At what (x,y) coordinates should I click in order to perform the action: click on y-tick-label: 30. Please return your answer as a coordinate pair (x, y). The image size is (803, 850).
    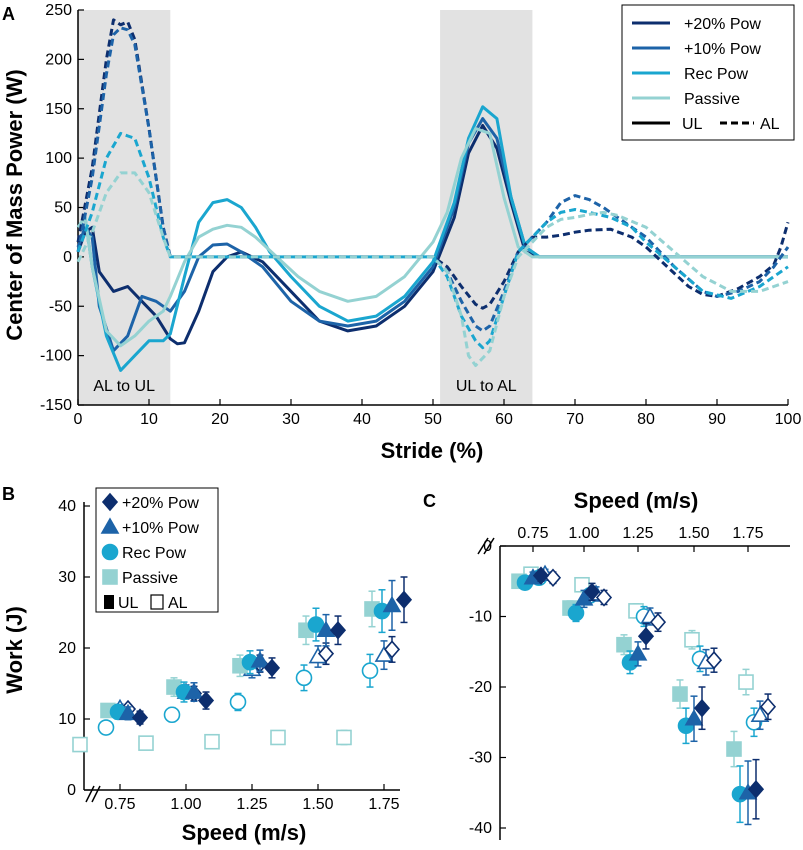
    Looking at the image, I should click on (67, 577).